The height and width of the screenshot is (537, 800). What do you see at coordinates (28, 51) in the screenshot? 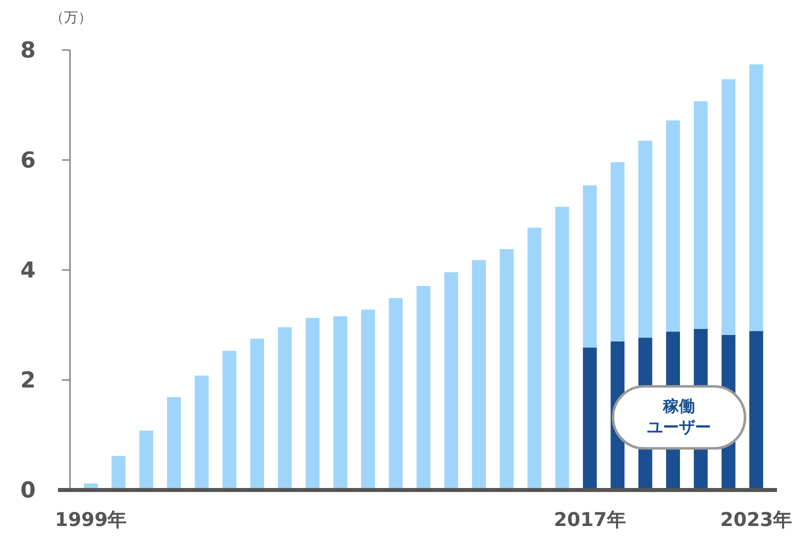
I see `y-tick-label: 8` at bounding box center [28, 51].